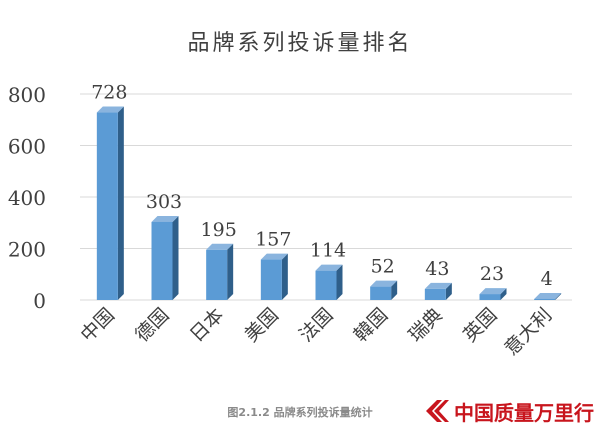 The width and height of the screenshot is (600, 437). Describe the element at coordinates (547, 279) in the screenshot. I see `data-label: 4` at that location.